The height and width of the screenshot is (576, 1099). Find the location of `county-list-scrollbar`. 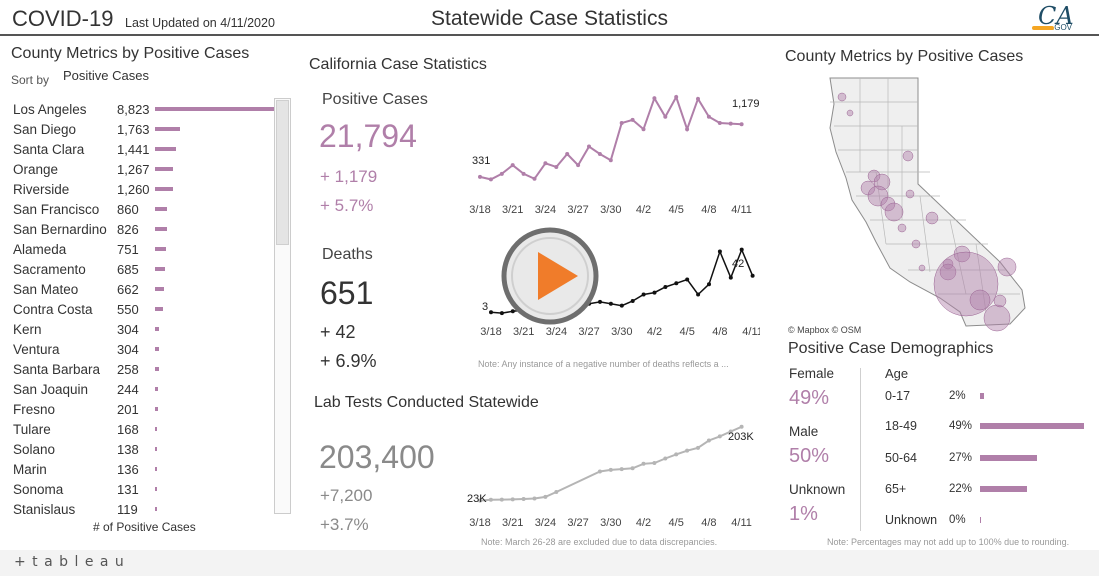

county-list-scrollbar is located at coordinates (282, 306).